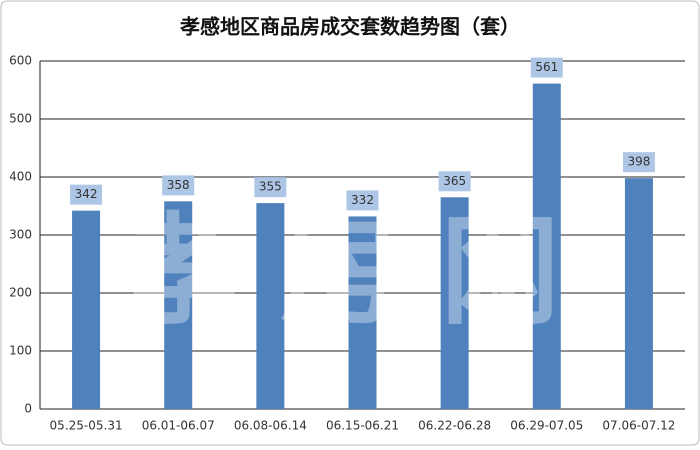 Image resolution: width=700 pixels, height=450 pixels. What do you see at coordinates (349, 27) in the screenshot?
I see `chart-title: 孝感地区商品房成交套数趋势图（套）` at bounding box center [349, 27].